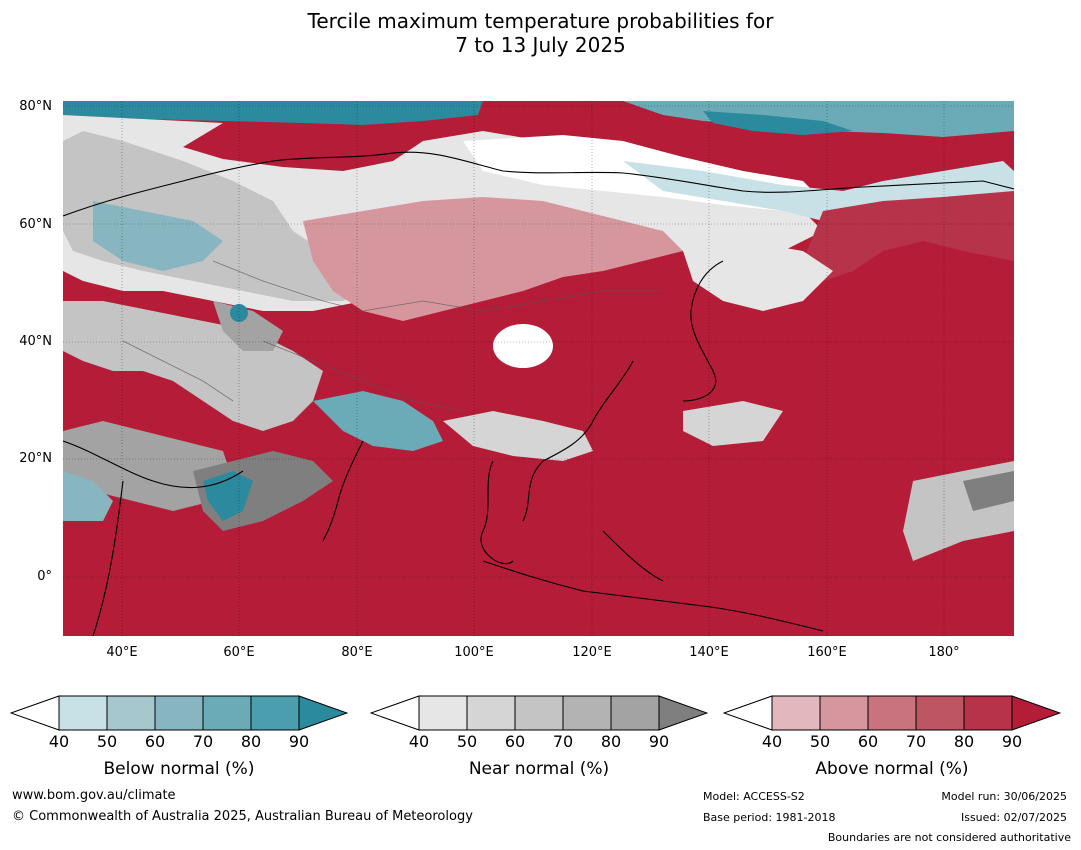 The width and height of the screenshot is (1081, 850). I want to click on near-tick-50: 50, so click(467, 741).